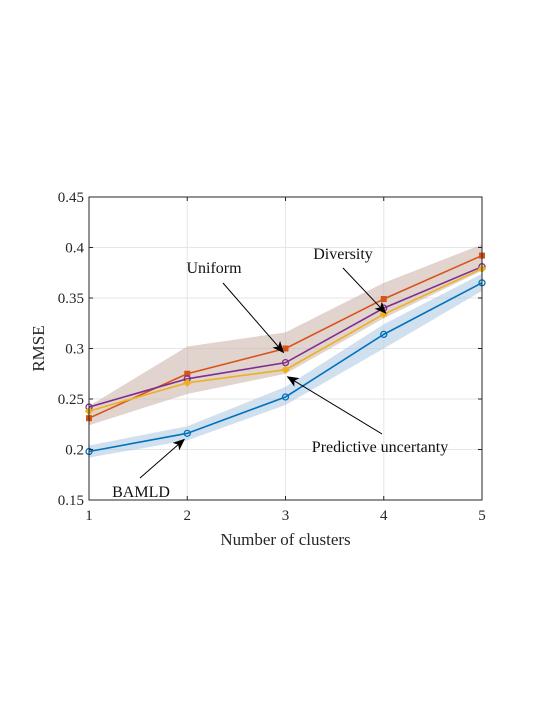 This screenshot has height=718, width=553. I want to click on annotation-label: BAMLD, so click(141, 492).